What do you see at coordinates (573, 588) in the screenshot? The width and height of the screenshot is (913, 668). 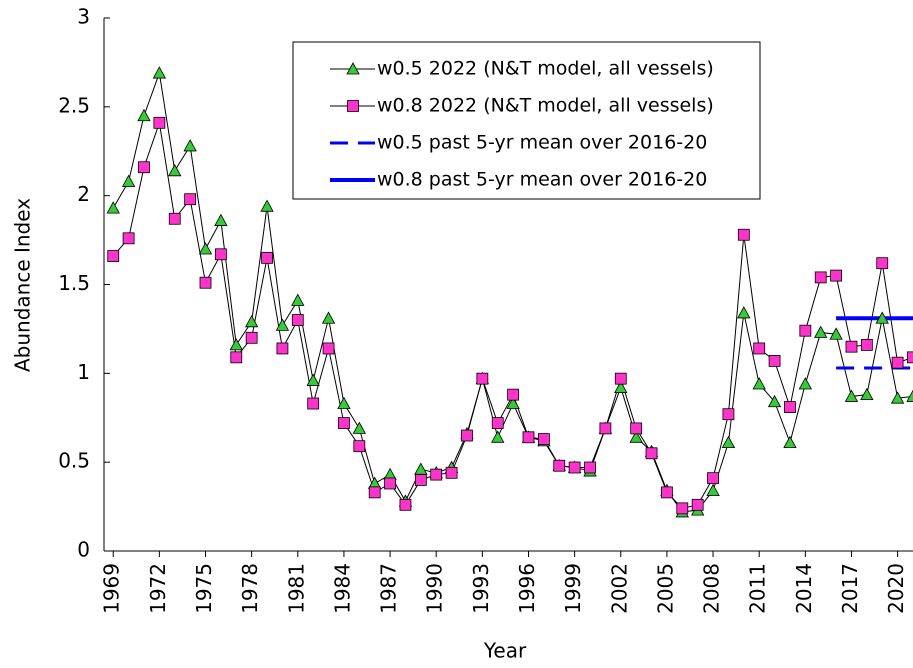 I see `x-tick-label: 1999` at bounding box center [573, 588].